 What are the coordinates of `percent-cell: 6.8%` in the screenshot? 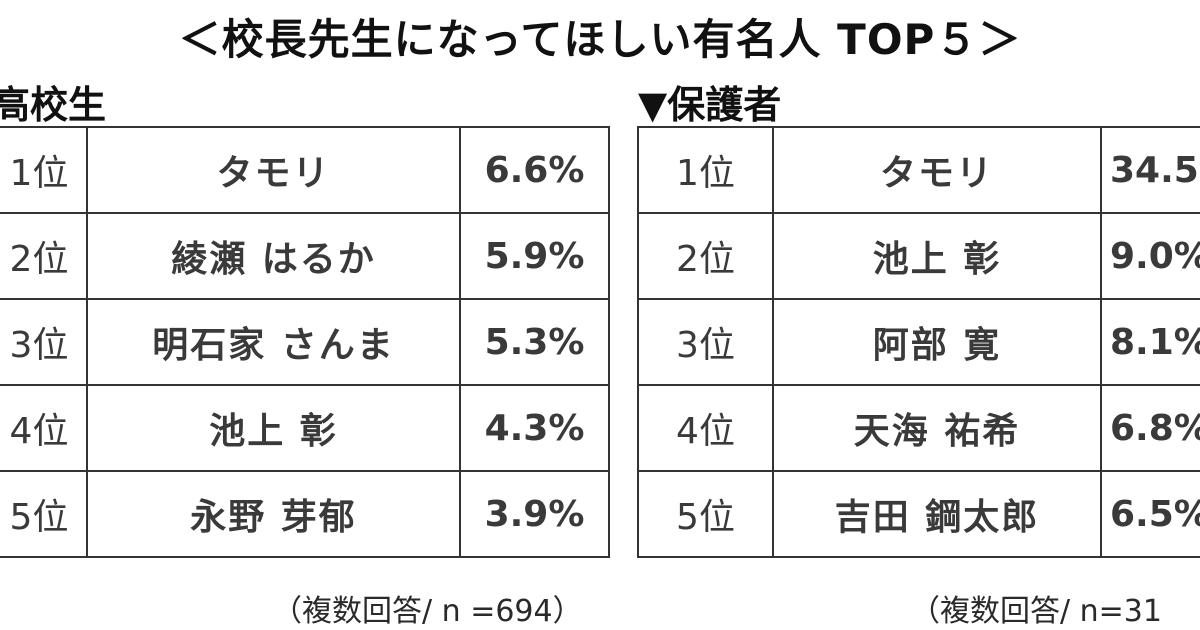 It's located at (1150, 428).